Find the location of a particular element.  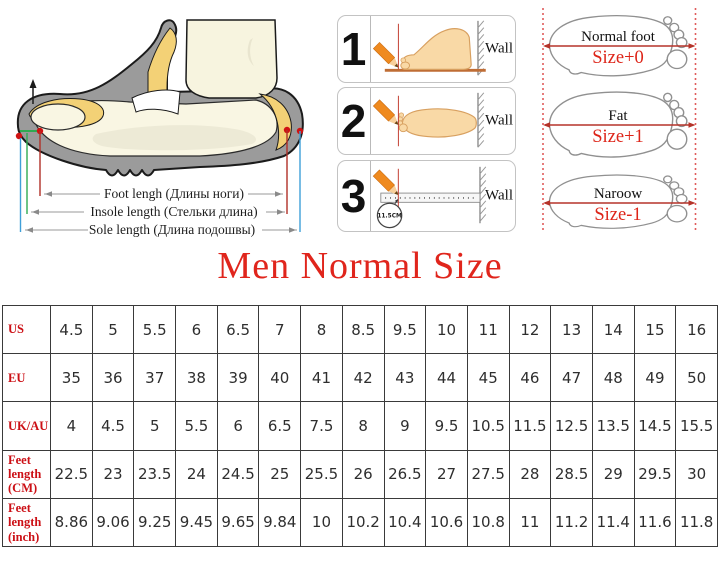

size-cell: 29.5 is located at coordinates (655, 474).